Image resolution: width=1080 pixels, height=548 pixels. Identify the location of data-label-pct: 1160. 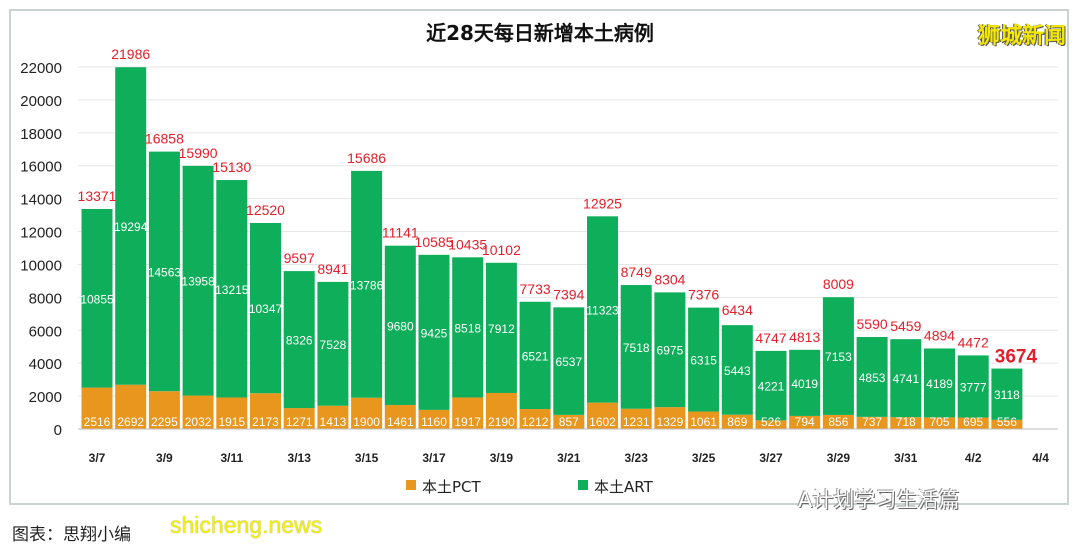
(434, 422).